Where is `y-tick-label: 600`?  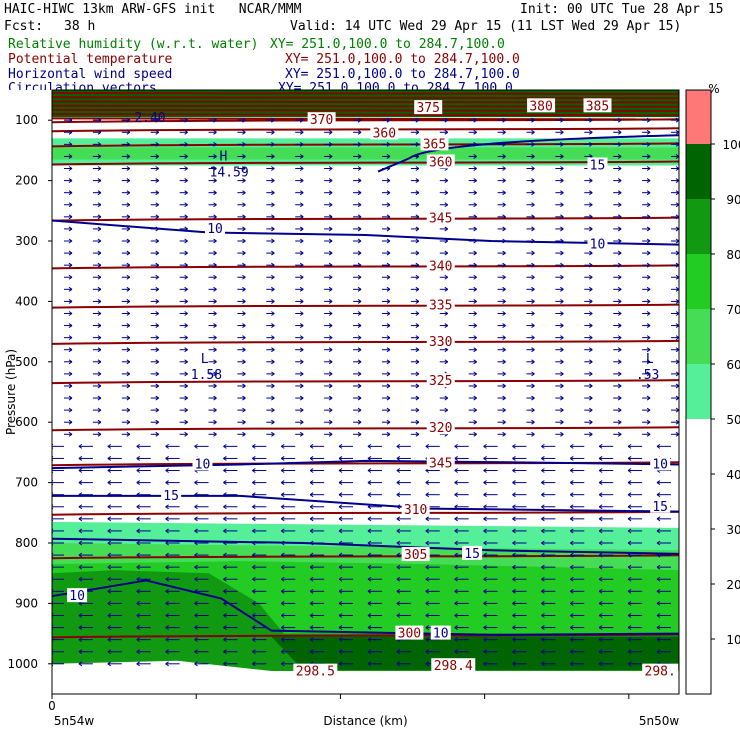
y-tick-label: 600 is located at coordinates (26, 422).